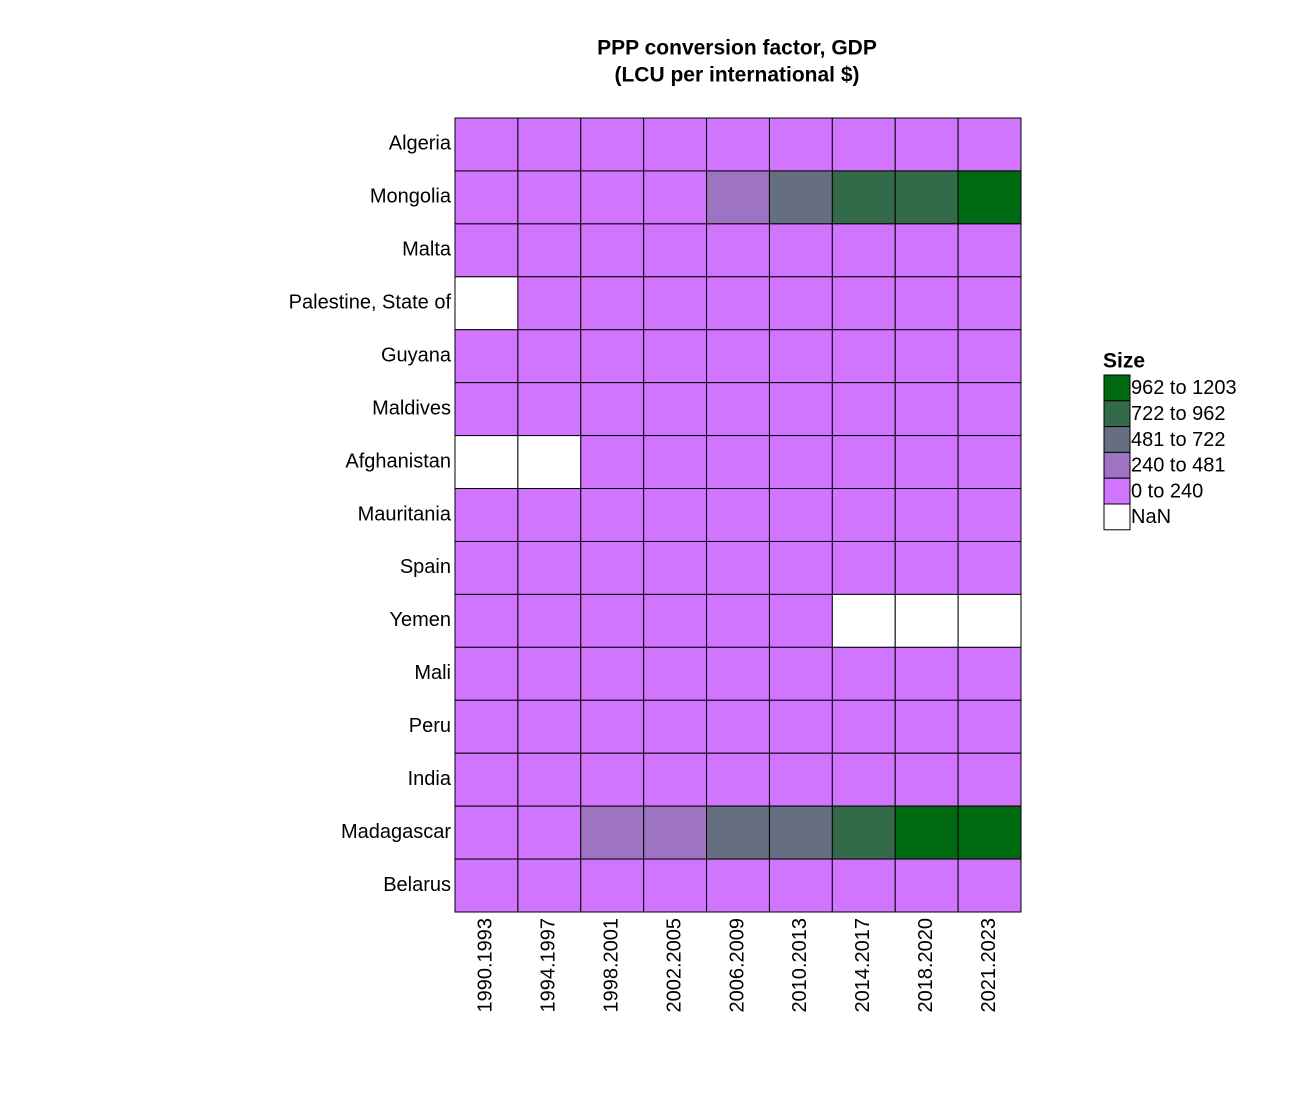  Describe the element at coordinates (674, 965) in the screenshot. I see `column-label: 2002.2005` at that location.